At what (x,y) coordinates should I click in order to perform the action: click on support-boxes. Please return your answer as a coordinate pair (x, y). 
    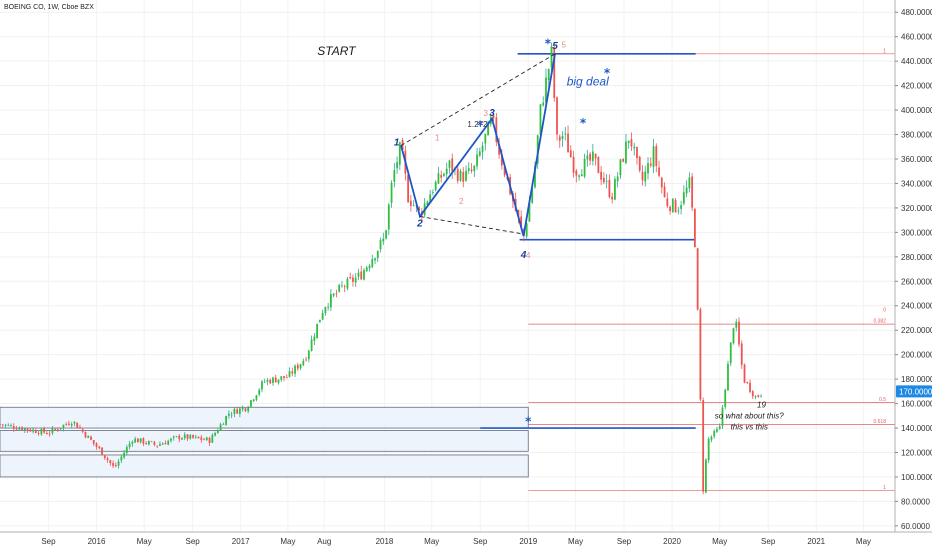
    Looking at the image, I should click on (264, 442).